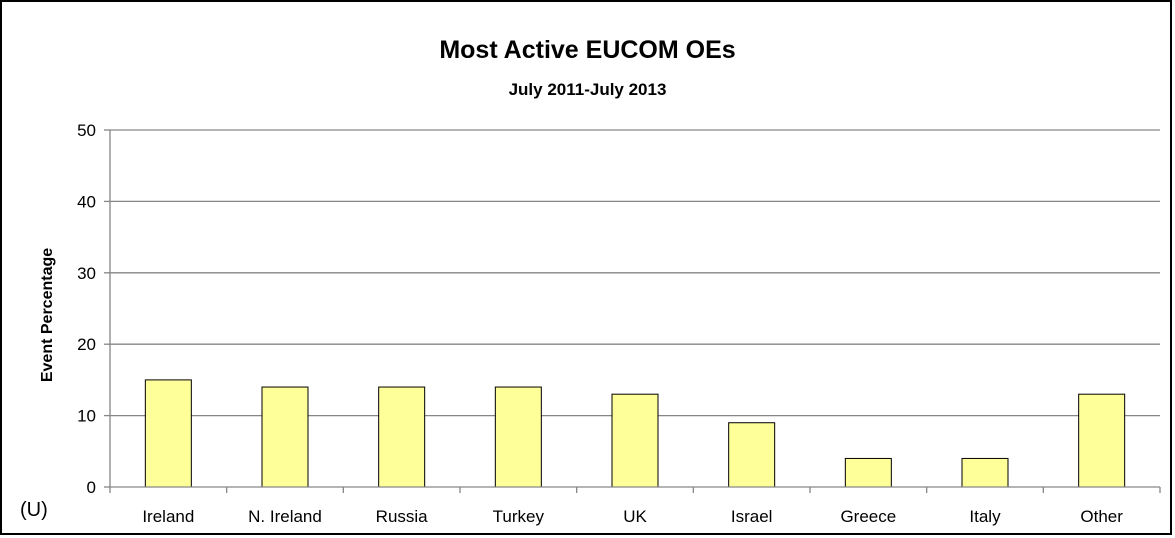 This screenshot has height=538, width=1175. What do you see at coordinates (86, 273) in the screenshot?
I see `y-tick-label: 30` at bounding box center [86, 273].